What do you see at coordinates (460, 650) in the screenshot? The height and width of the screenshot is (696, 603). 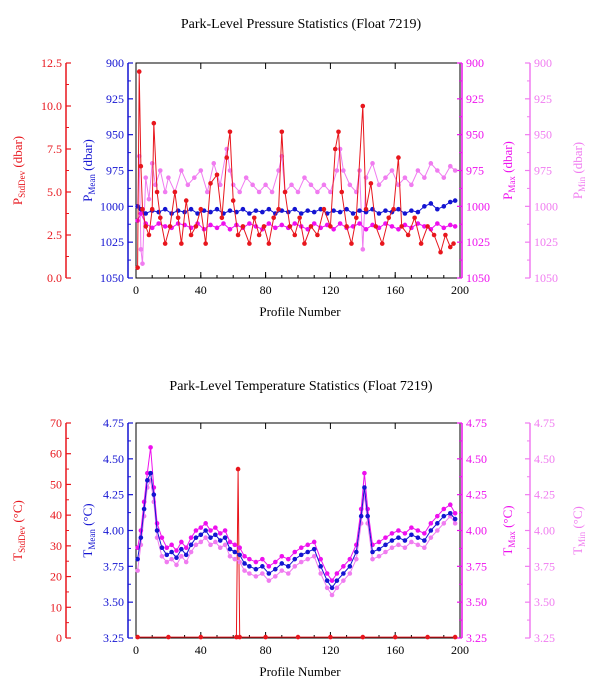 I see `x-tick-label: 200` at bounding box center [460, 650].